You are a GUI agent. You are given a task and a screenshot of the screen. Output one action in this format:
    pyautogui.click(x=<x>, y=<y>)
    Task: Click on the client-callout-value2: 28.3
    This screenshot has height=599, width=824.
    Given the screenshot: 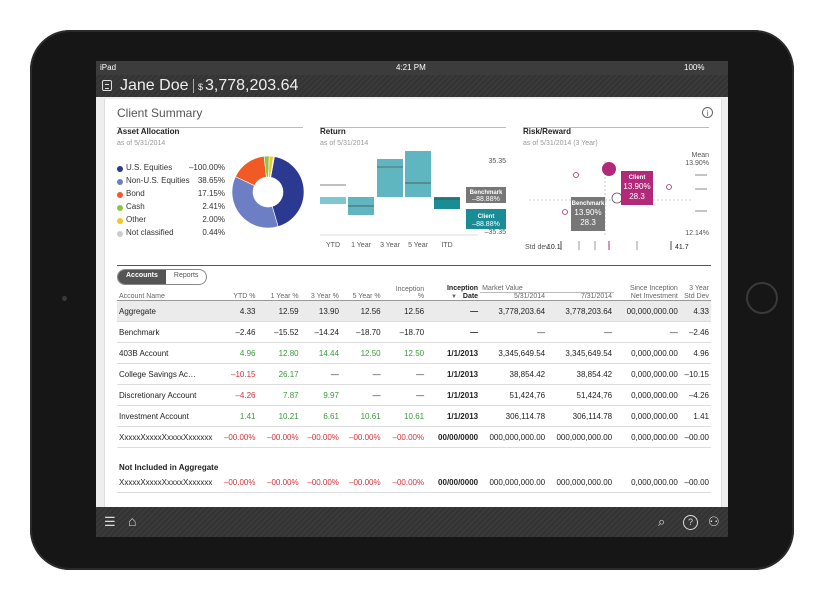 What is the action you would take?
    pyautogui.click(x=637, y=196)
    